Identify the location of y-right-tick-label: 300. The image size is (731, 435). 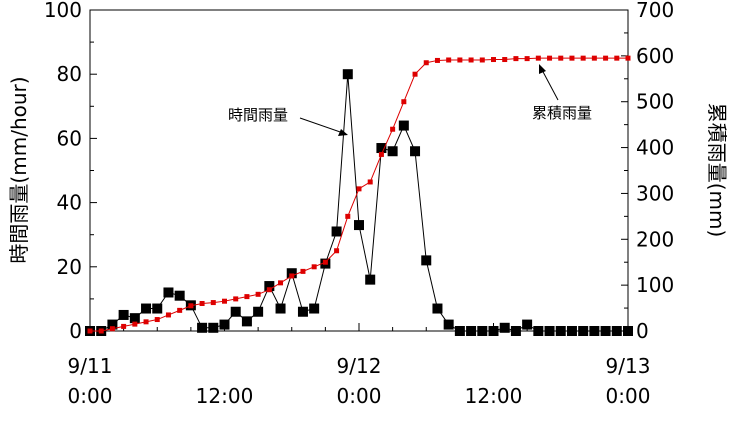
(655, 193).